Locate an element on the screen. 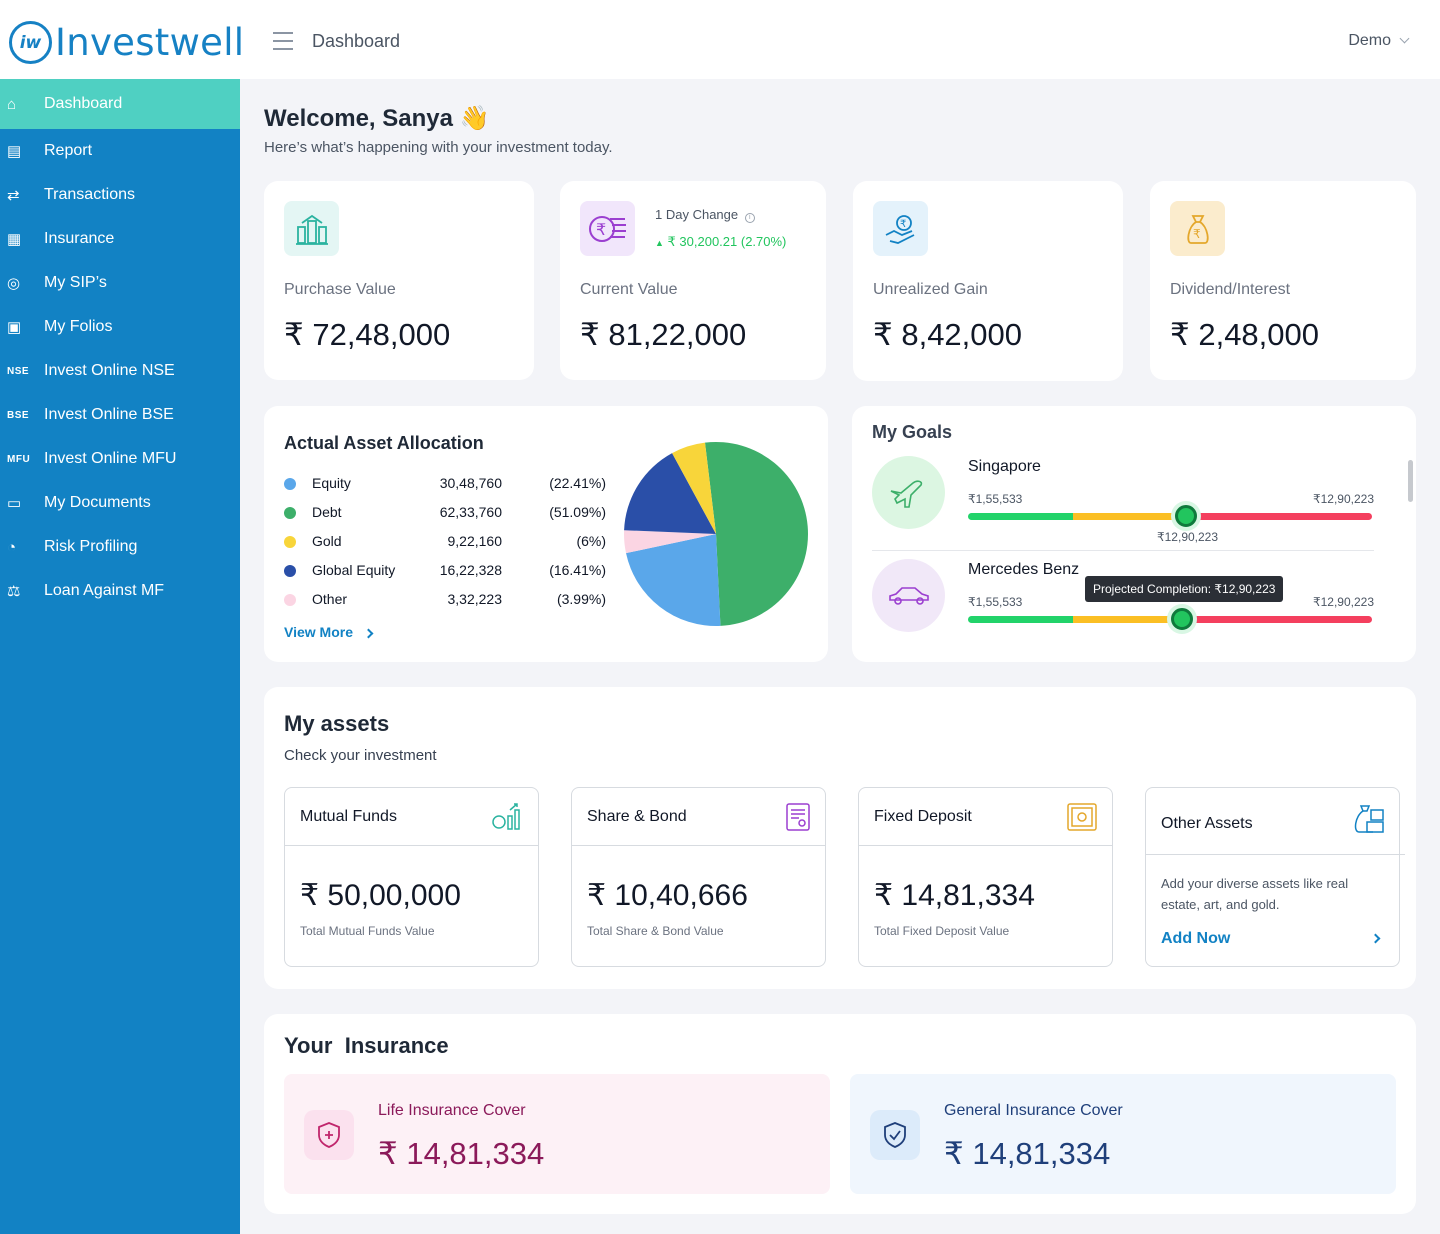  asset-title: Other Assets is located at coordinates (1207, 823).